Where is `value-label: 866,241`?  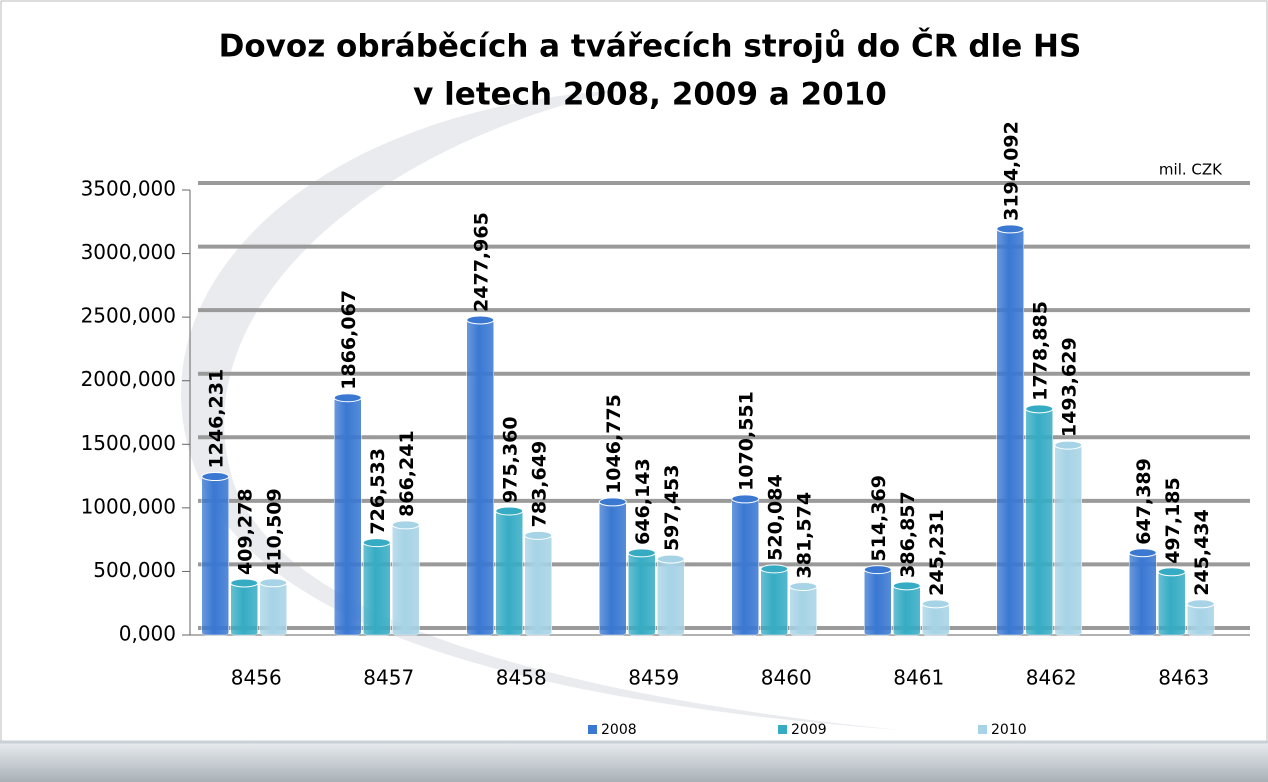 value-label: 866,241 is located at coordinates (407, 473).